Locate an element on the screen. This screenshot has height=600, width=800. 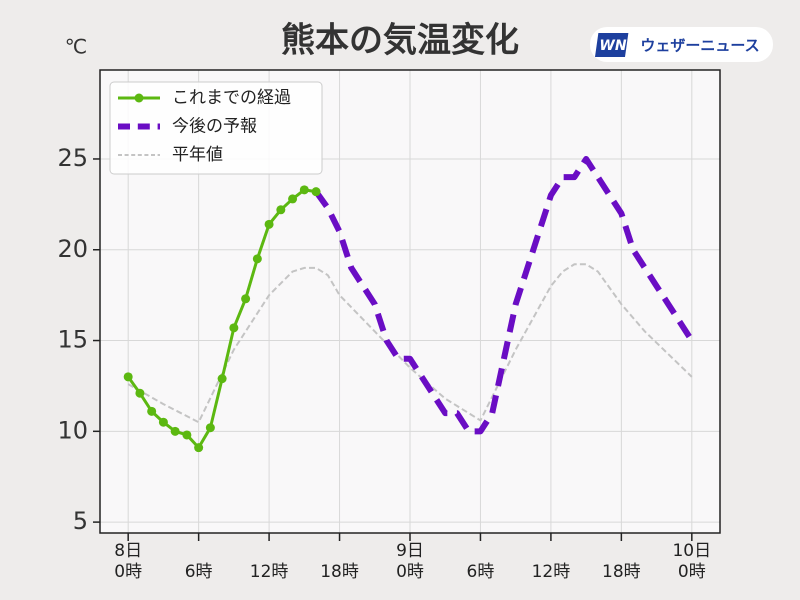
logo-text: ウェザーニュース is located at coordinates (699, 46).